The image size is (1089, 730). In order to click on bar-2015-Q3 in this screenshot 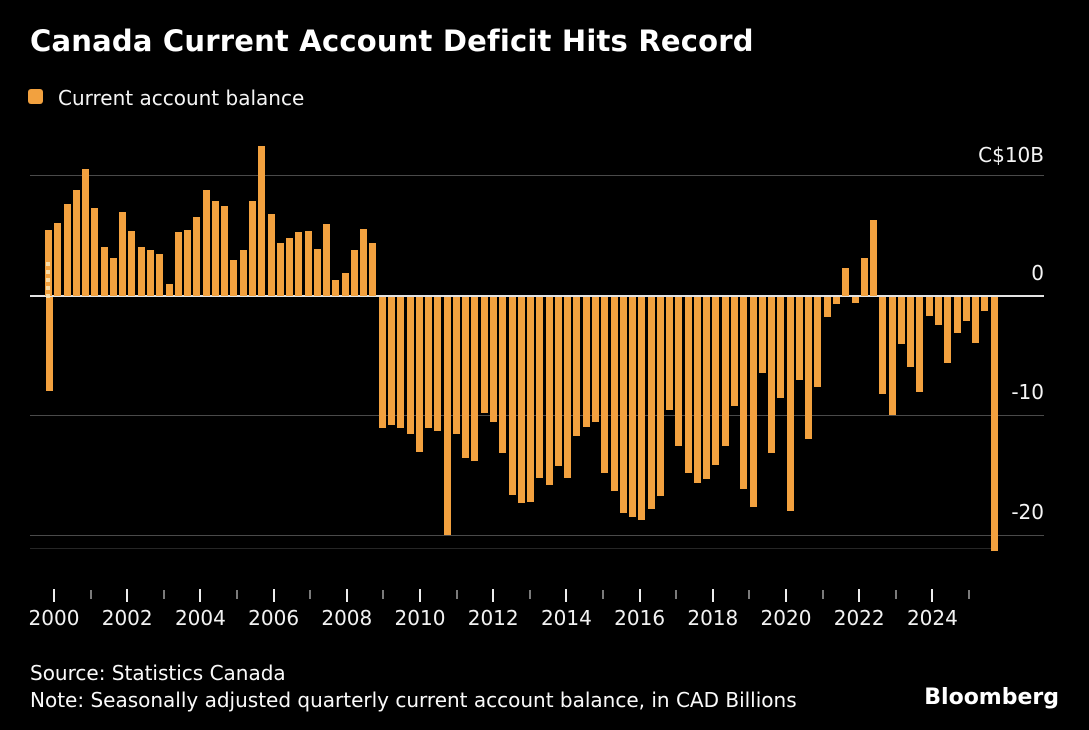, I will do `click(623, 405)`.